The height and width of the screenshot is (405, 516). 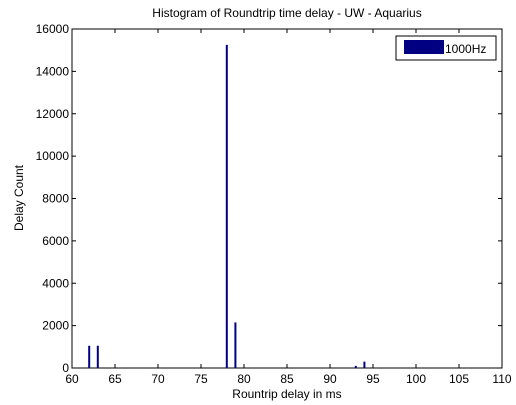 What do you see at coordinates (72, 379) in the screenshot?
I see `x-tick-label: 60` at bounding box center [72, 379].